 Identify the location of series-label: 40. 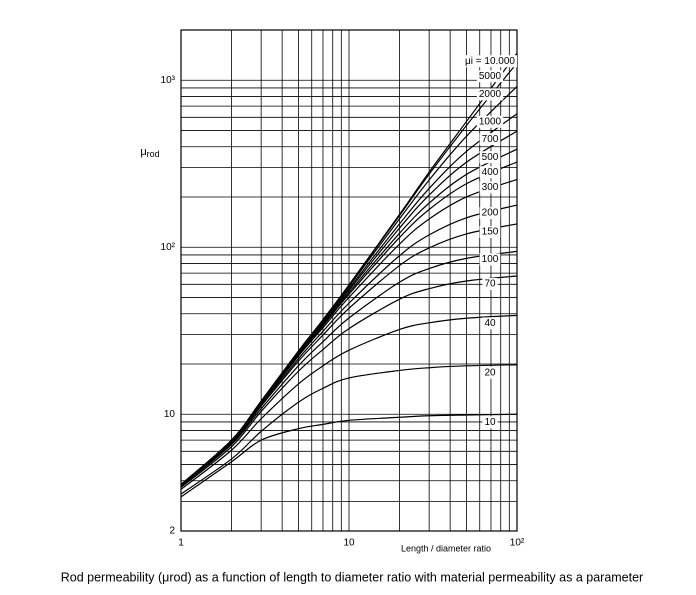
(490, 323).